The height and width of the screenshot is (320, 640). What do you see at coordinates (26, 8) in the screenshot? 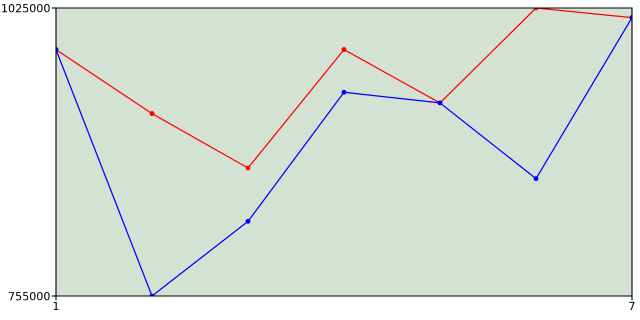
I see `y-tick-label: 1025000` at bounding box center [26, 8].